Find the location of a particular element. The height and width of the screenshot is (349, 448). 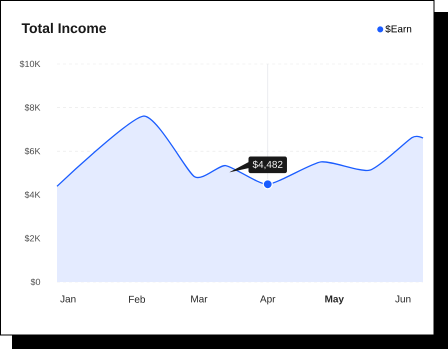

y-tick-label: $0 is located at coordinates (35, 282).